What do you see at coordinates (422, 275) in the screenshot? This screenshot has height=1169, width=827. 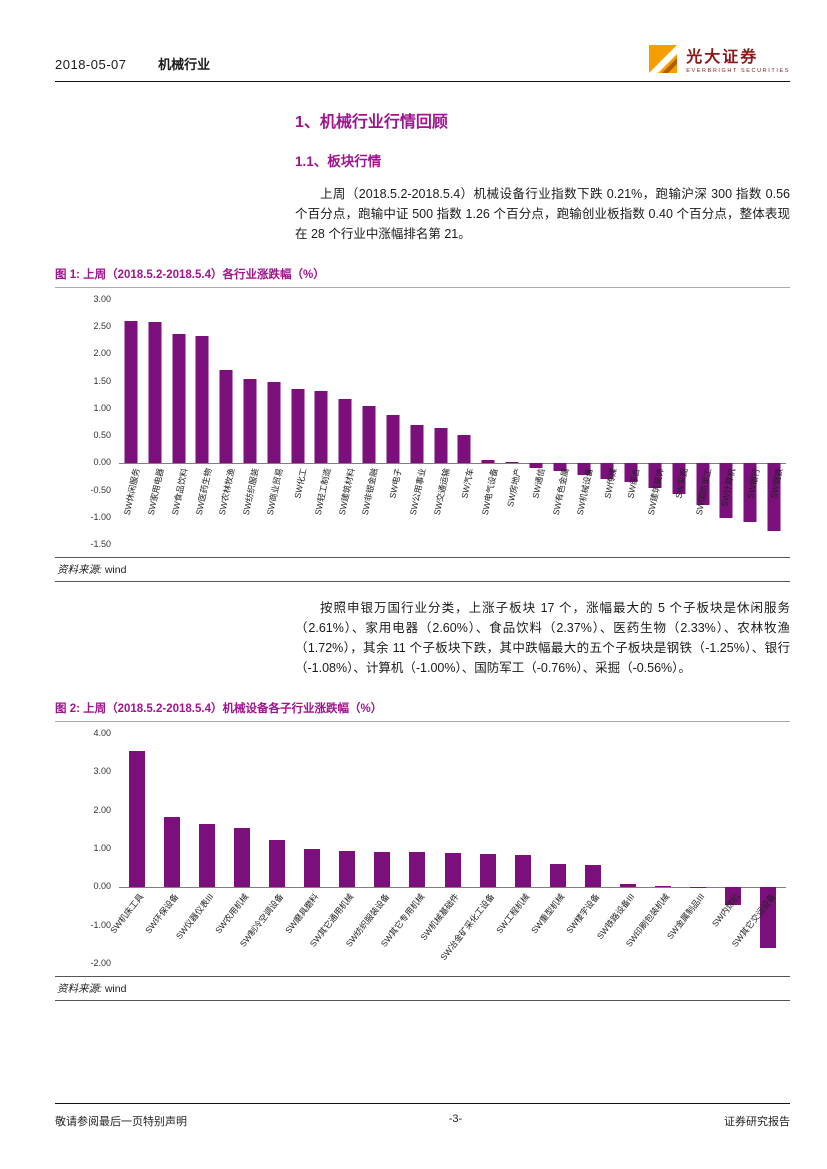 I see `figure-1-caption: 图 1: 上周（2018.5.2-2018.5.4）各行业涨跌幅（%）` at bounding box center [422, 275].